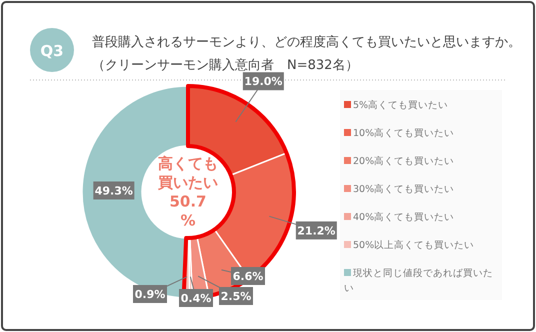  What do you see at coordinates (248, 276) in the screenshot?
I see `data-label: 6.6%` at bounding box center [248, 276].